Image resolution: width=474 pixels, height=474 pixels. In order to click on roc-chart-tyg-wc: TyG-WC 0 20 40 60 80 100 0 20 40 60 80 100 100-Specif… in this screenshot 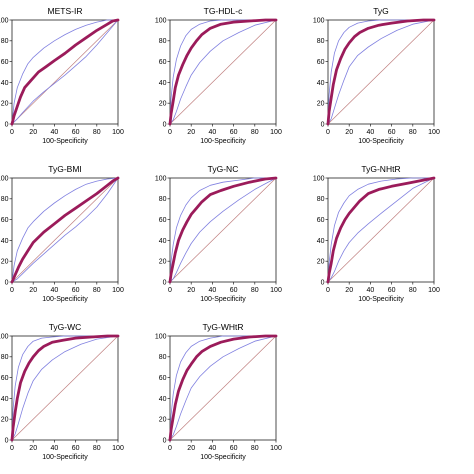, I will do `click(62, 391)`.